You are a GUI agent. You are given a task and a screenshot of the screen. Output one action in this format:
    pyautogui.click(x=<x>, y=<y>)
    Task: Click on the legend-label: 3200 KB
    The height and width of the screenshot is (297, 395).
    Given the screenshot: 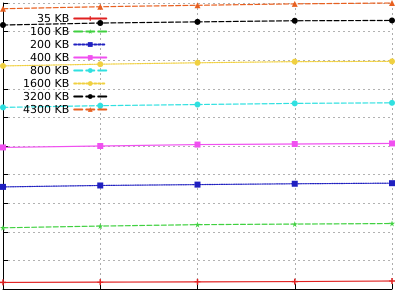 What is the action you would take?
    pyautogui.click(x=46, y=96)
    